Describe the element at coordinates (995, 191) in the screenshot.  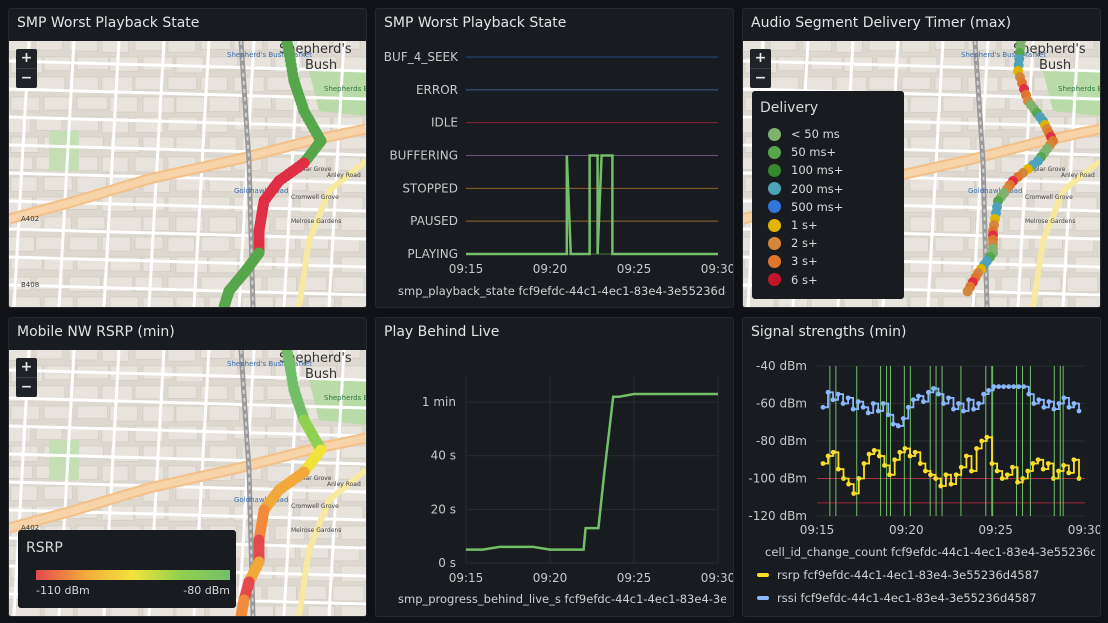
I see `map-label-goldhawk: Goldhawk Road` at that location.